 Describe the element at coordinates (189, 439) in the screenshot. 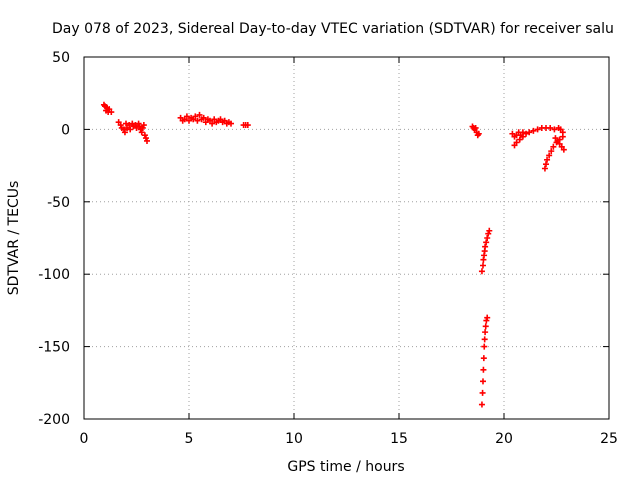

I see `x-tick-label: 5` at that location.